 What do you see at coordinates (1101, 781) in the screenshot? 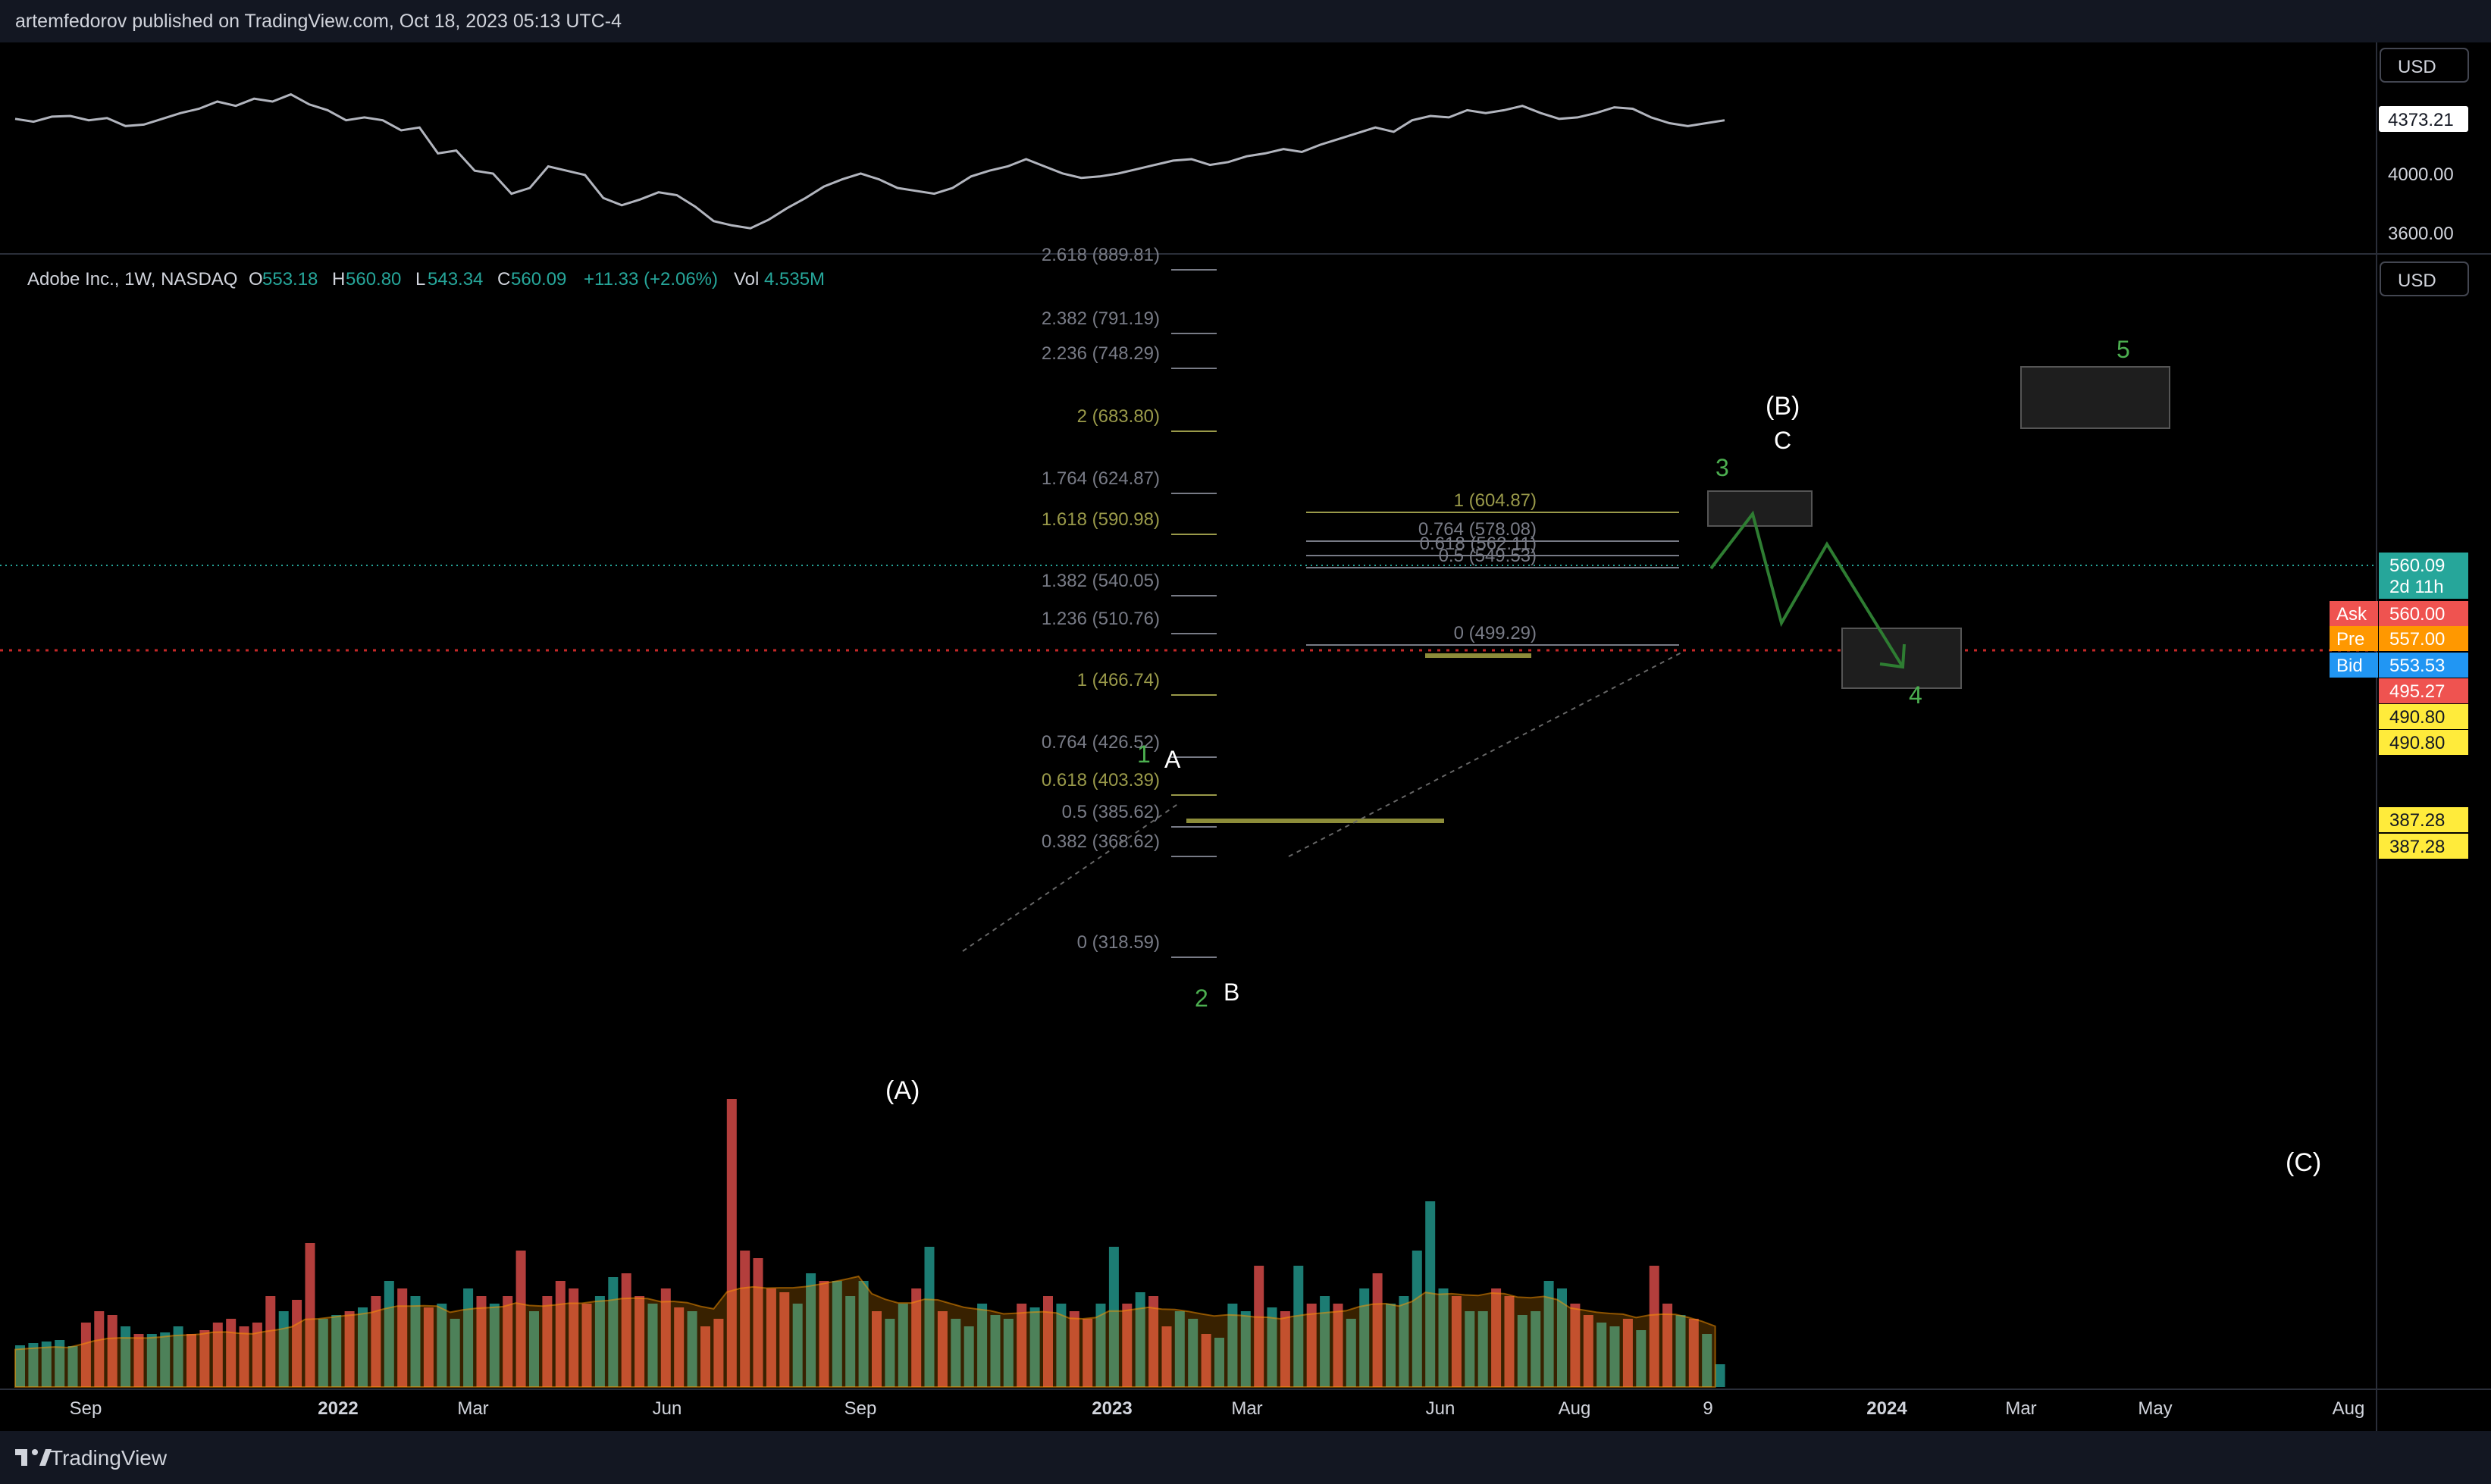
I see `fib-ext-level-label: 0.618 (403.39)` at bounding box center [1101, 781].